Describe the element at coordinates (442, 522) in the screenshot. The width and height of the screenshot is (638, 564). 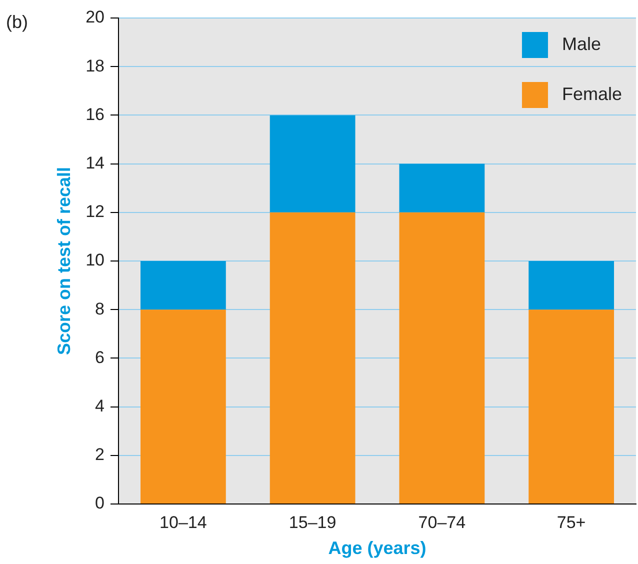
I see `x-tick-label: 70–74` at that location.